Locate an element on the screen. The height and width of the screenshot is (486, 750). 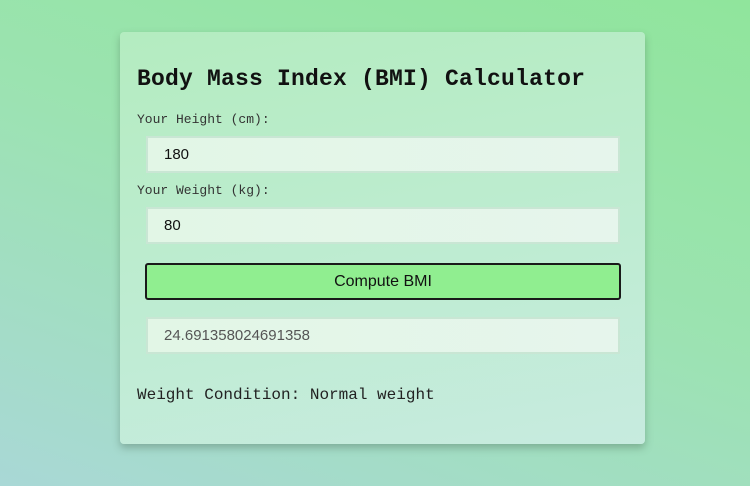
weight-condition-label: Weight Condition: is located at coordinates (219, 395).